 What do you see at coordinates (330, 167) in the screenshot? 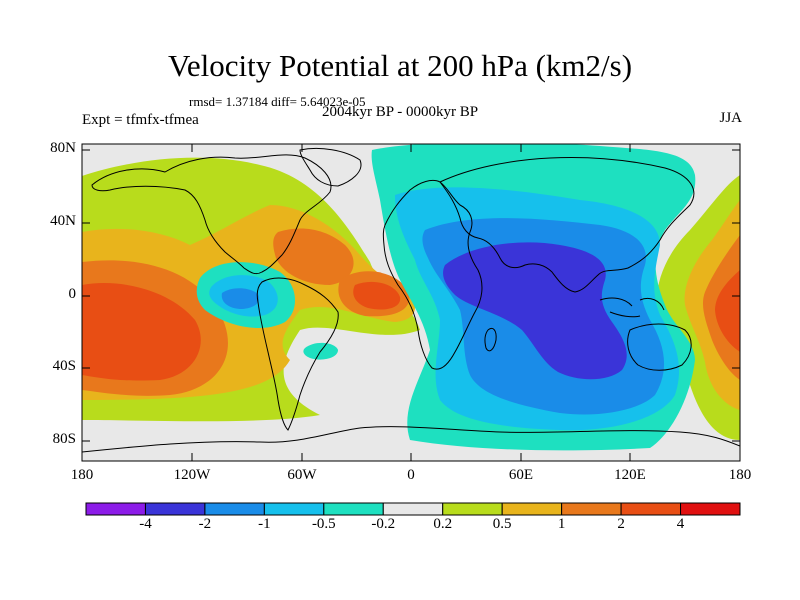
I see `greenland-coast` at bounding box center [330, 167].